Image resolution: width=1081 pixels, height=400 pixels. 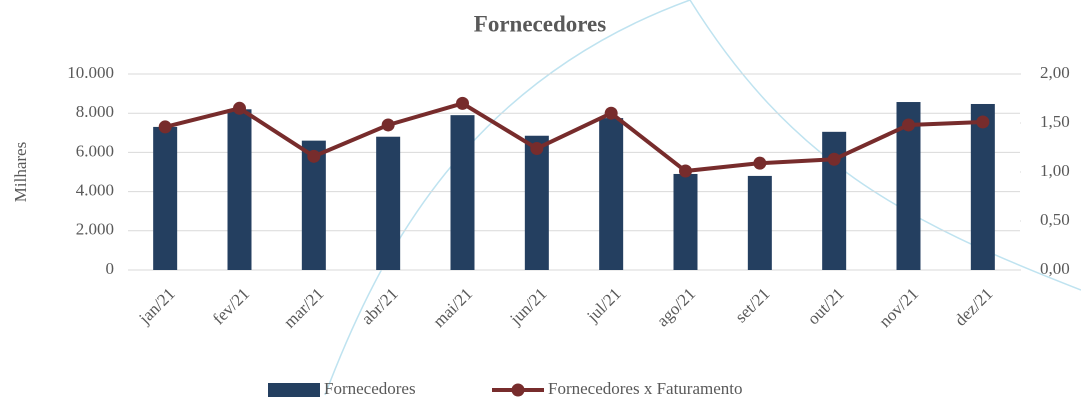 I want to click on x-tick-label: mai/21, so click(x=452, y=307).